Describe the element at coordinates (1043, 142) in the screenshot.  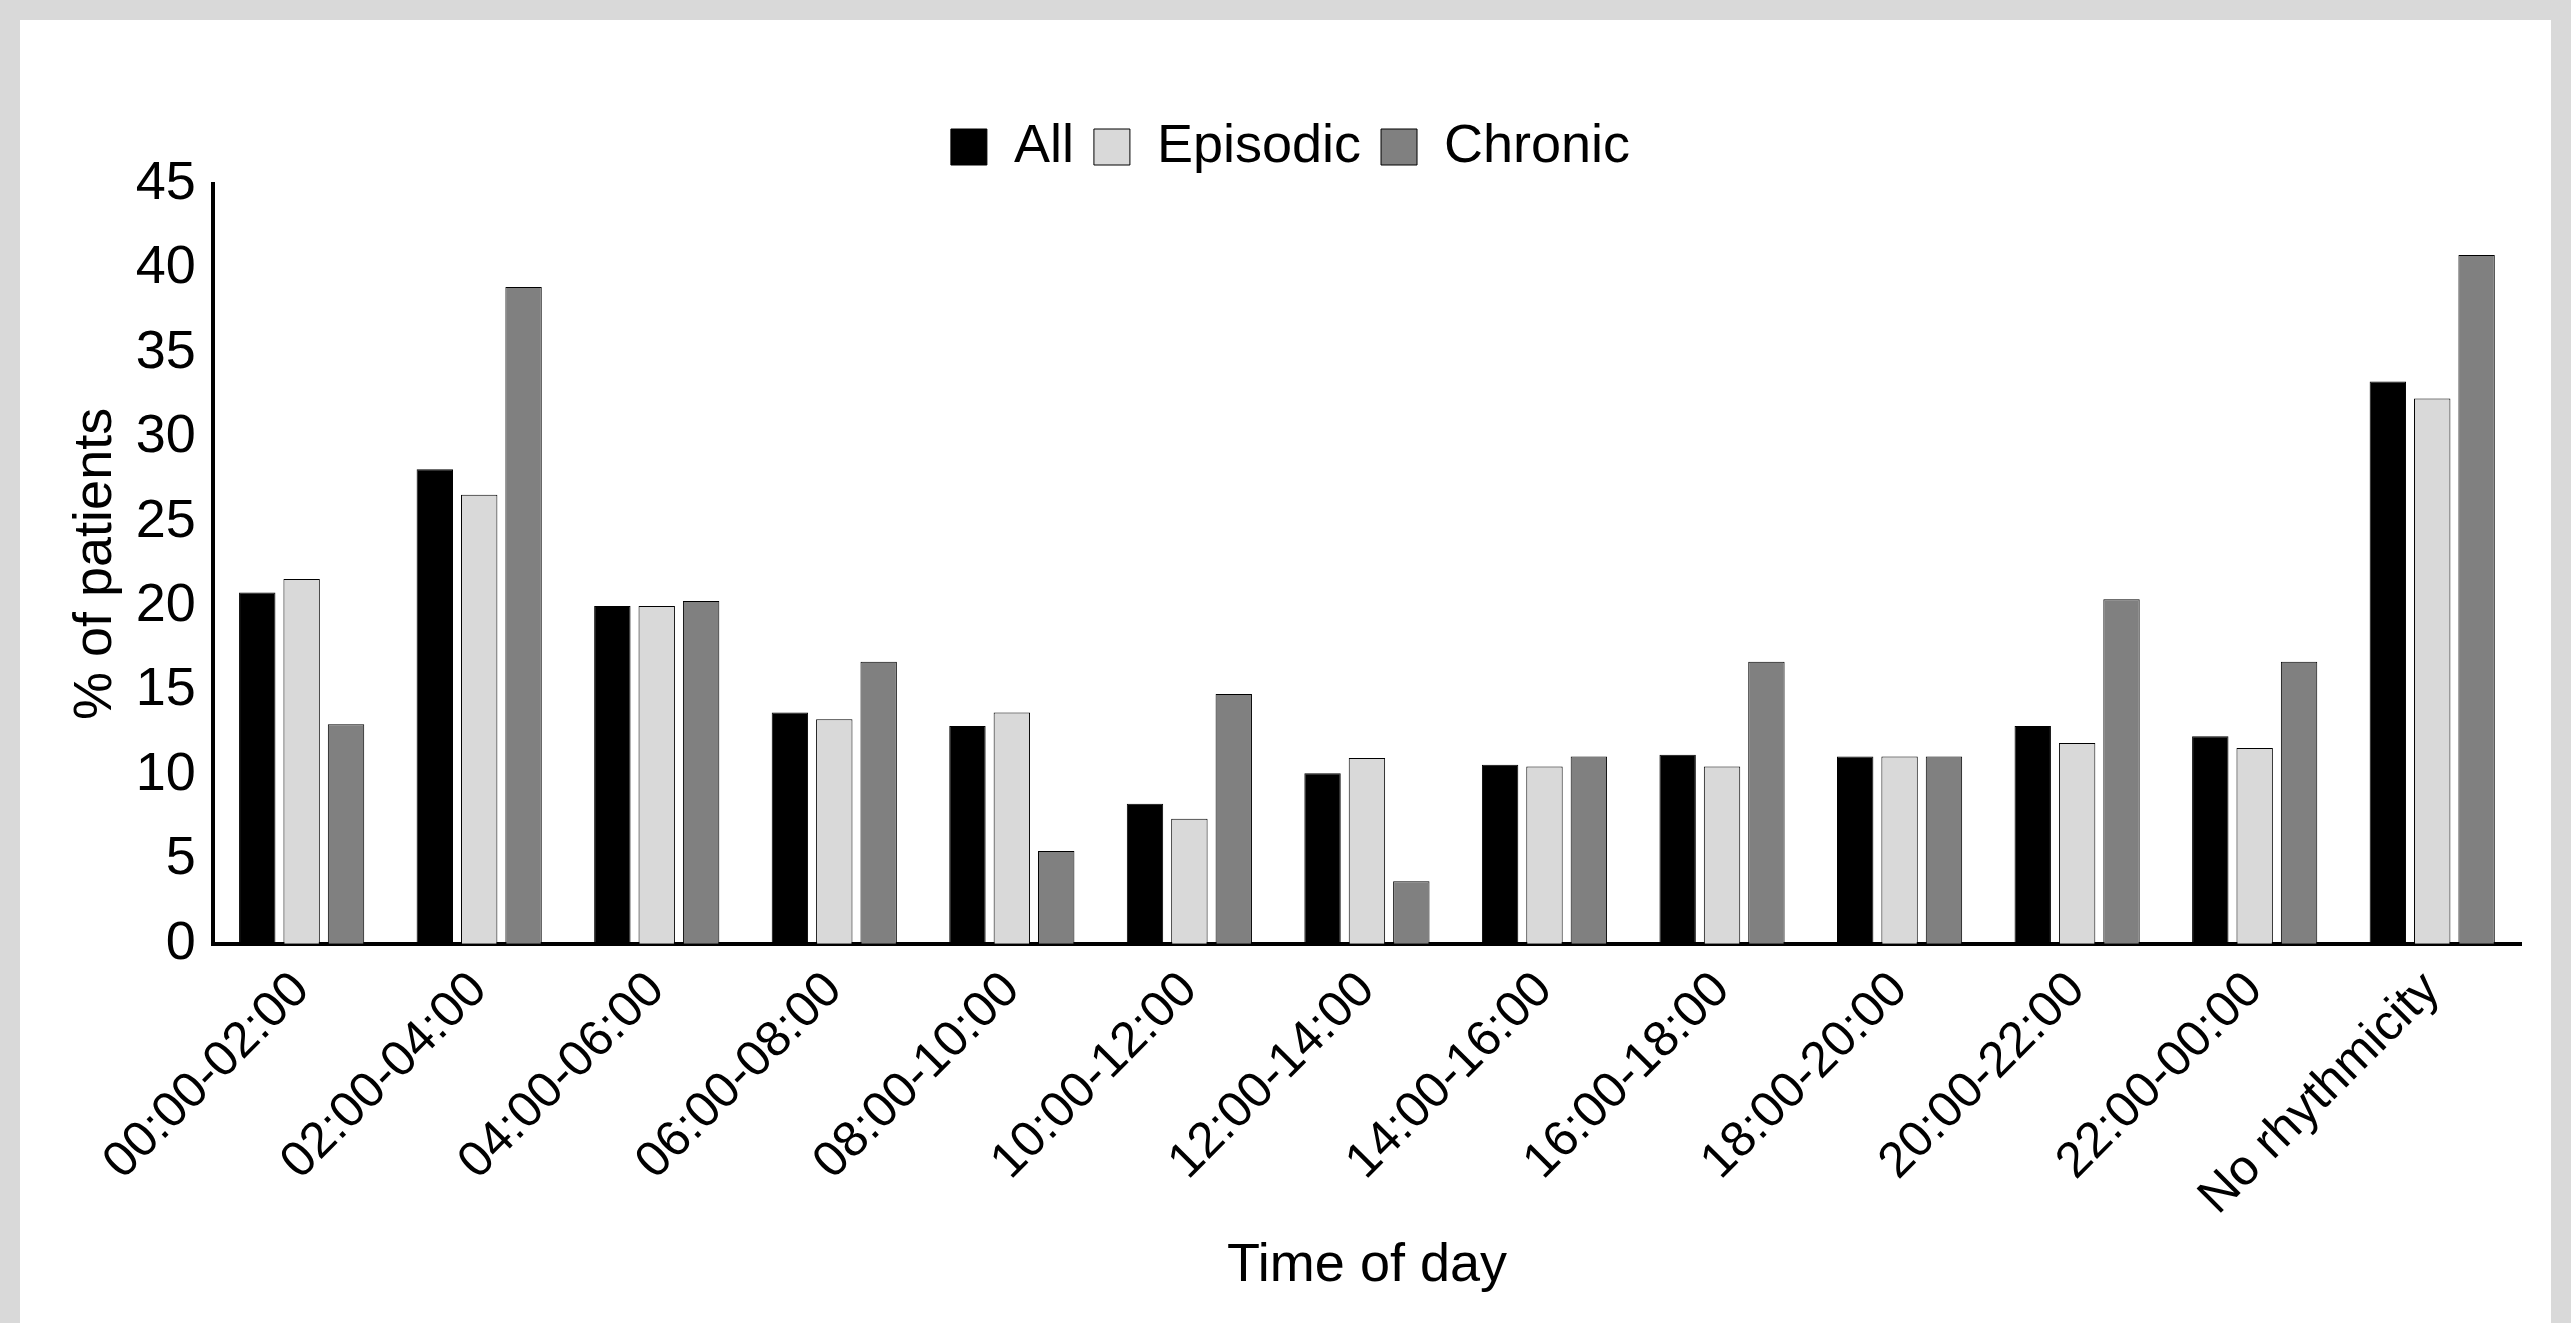
I see `legend-label: All` at that location.